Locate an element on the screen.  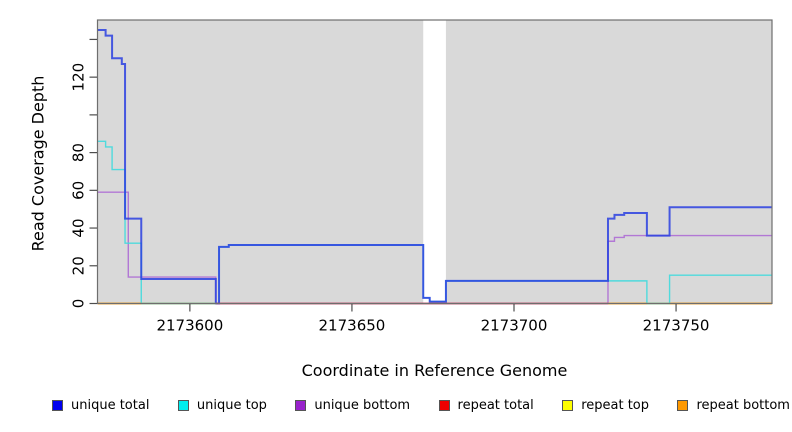
legend-label: repeat top is located at coordinates (615, 405).